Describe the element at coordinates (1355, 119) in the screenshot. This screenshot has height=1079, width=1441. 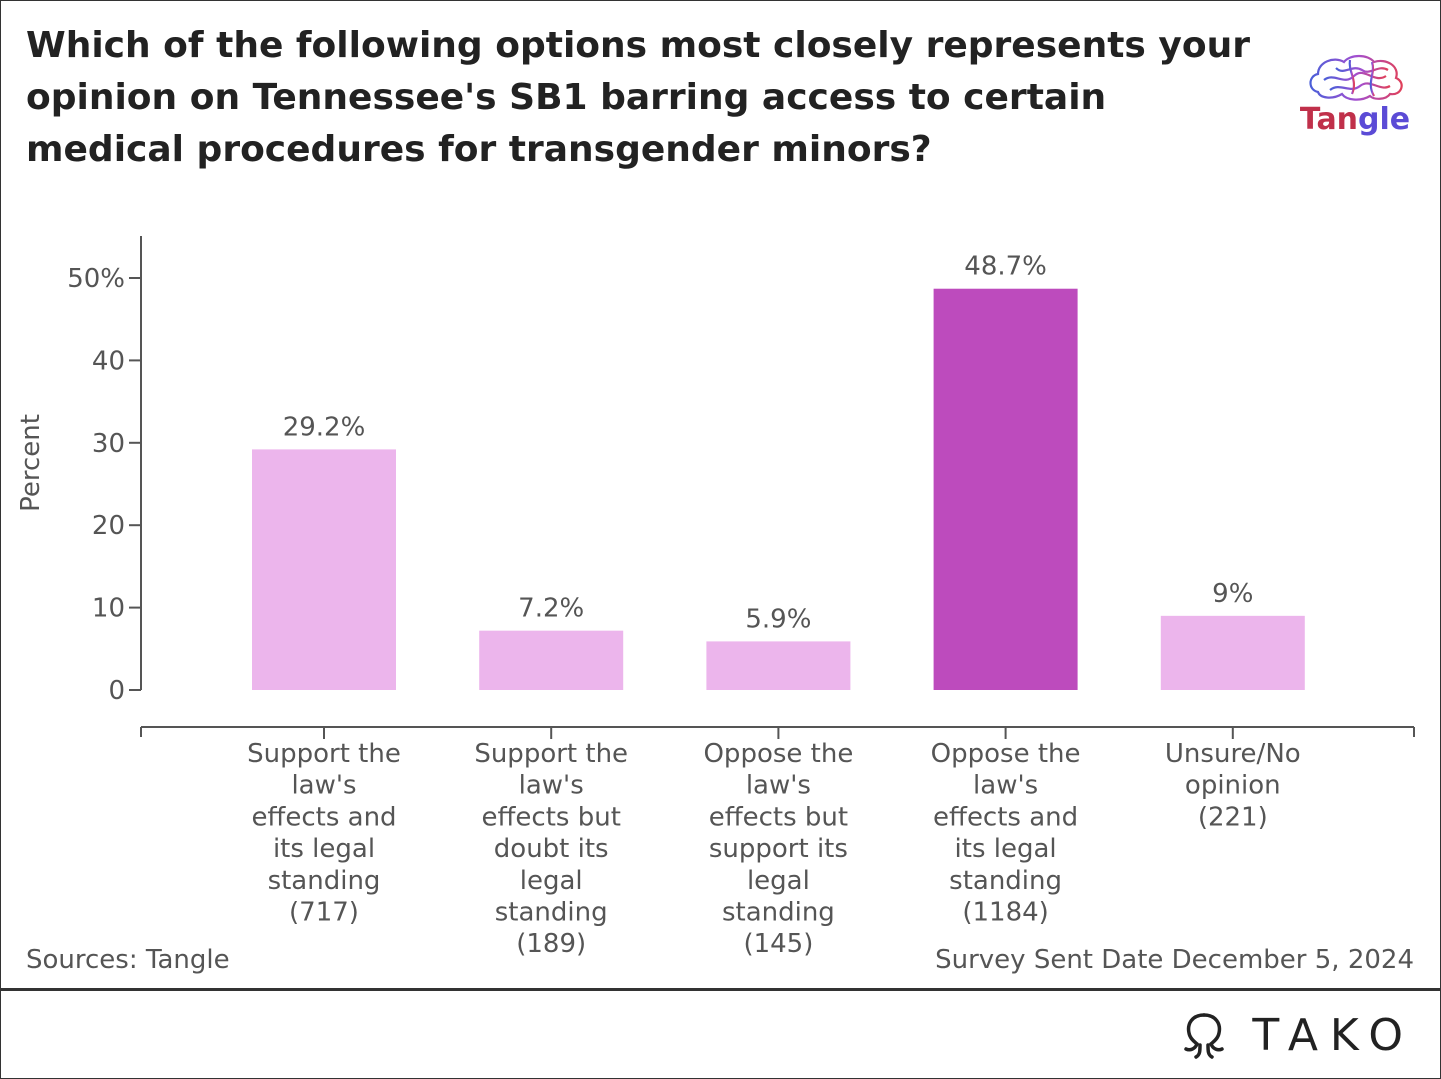
I see `logo-wordmark: Tangle` at that location.